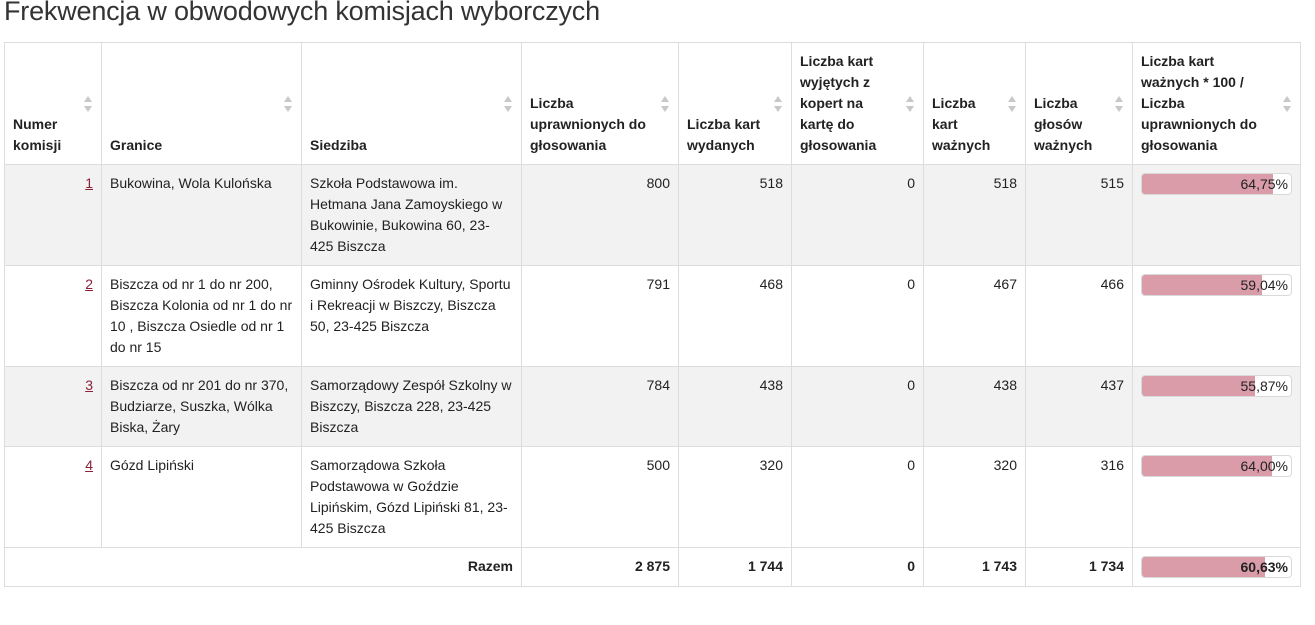  Describe the element at coordinates (1216, 497) in the screenshot. I see `frekwencja-cell: 64,00%` at that location.